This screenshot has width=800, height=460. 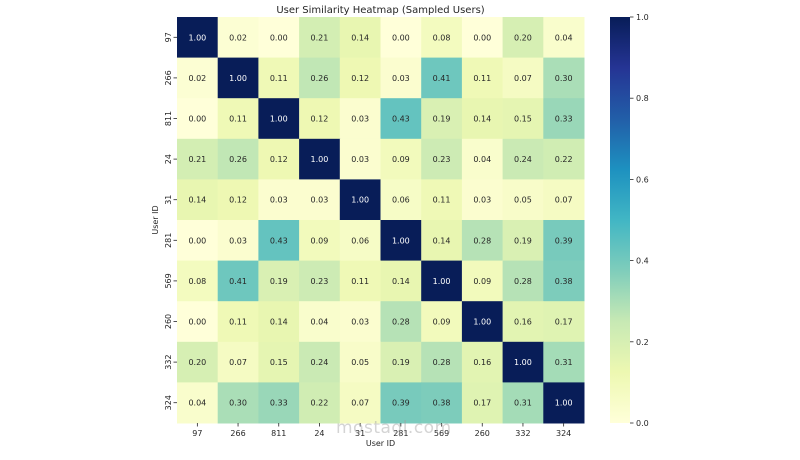 I want to click on y-tick-label: 31, so click(x=168, y=200).